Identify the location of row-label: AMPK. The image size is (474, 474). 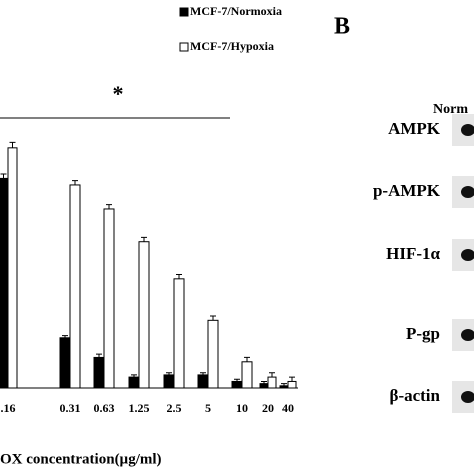
(414, 128).